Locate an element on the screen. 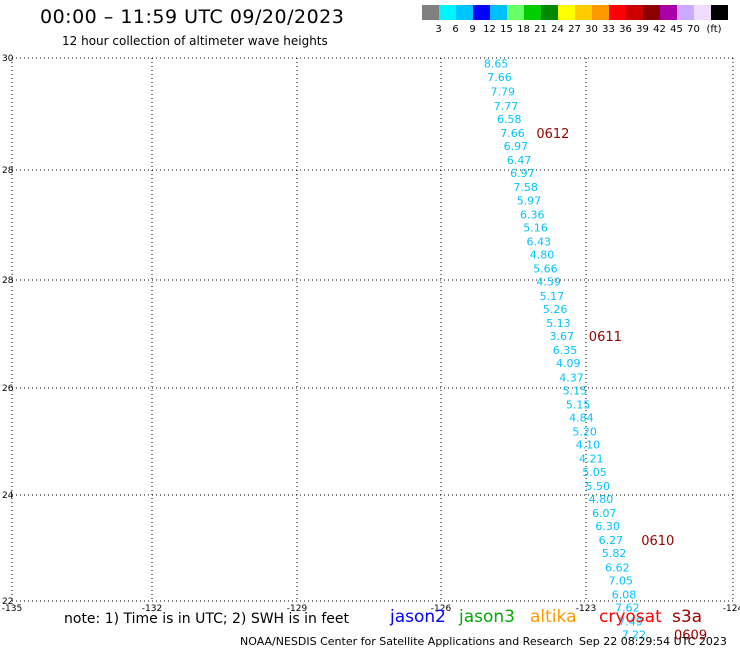  color-scale-unit: (ft) is located at coordinates (714, 29).